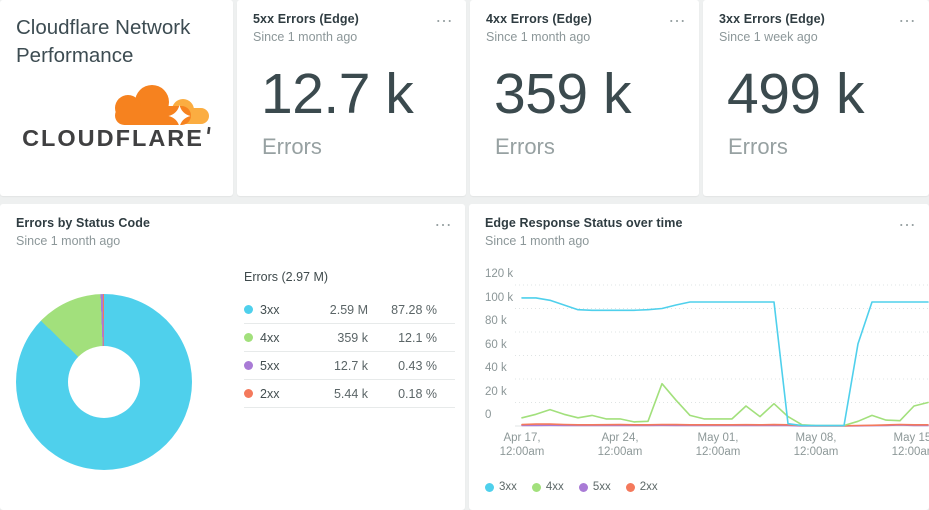 Image resolution: width=929 pixels, height=510 pixels. Describe the element at coordinates (725, 362) in the screenshot. I see `line-series-3xx` at that location.